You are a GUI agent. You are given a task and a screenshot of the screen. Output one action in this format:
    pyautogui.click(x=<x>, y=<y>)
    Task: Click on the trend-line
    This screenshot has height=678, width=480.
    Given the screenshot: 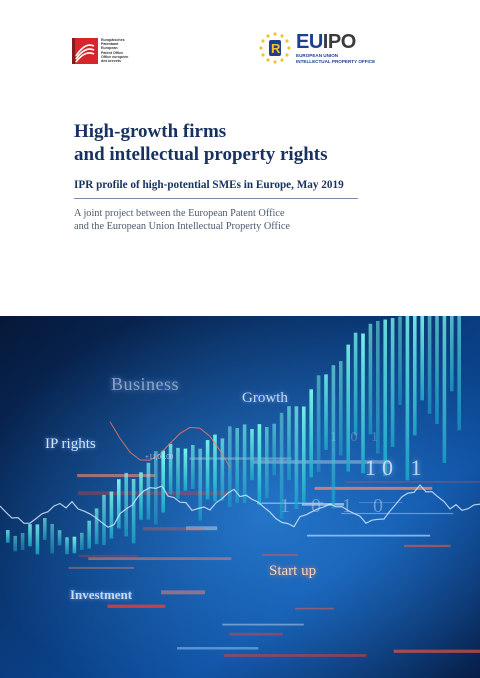 What is the action you would take?
    pyautogui.click(x=170, y=444)
    